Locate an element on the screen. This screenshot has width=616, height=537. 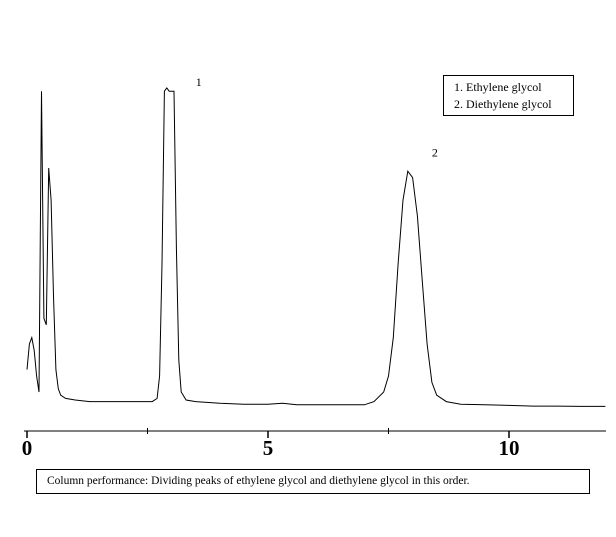
x-axis-tick-labels: 0 5 10 is located at coordinates (271, 448).